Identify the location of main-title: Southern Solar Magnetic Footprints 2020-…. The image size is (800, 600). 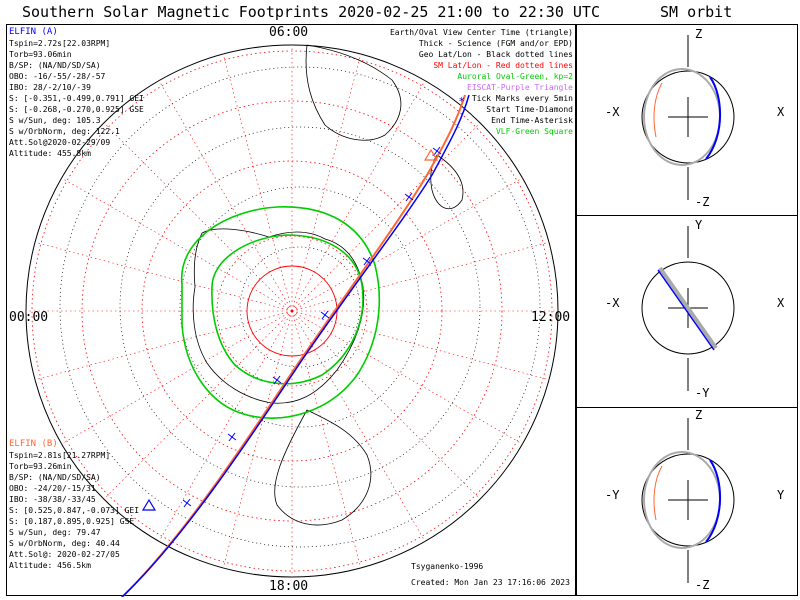
(311, 12).